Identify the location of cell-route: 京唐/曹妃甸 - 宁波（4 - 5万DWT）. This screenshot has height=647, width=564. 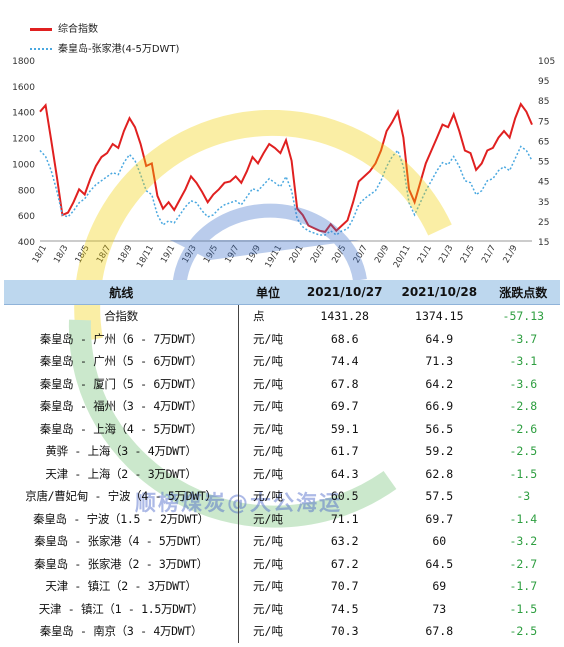
(121, 496).